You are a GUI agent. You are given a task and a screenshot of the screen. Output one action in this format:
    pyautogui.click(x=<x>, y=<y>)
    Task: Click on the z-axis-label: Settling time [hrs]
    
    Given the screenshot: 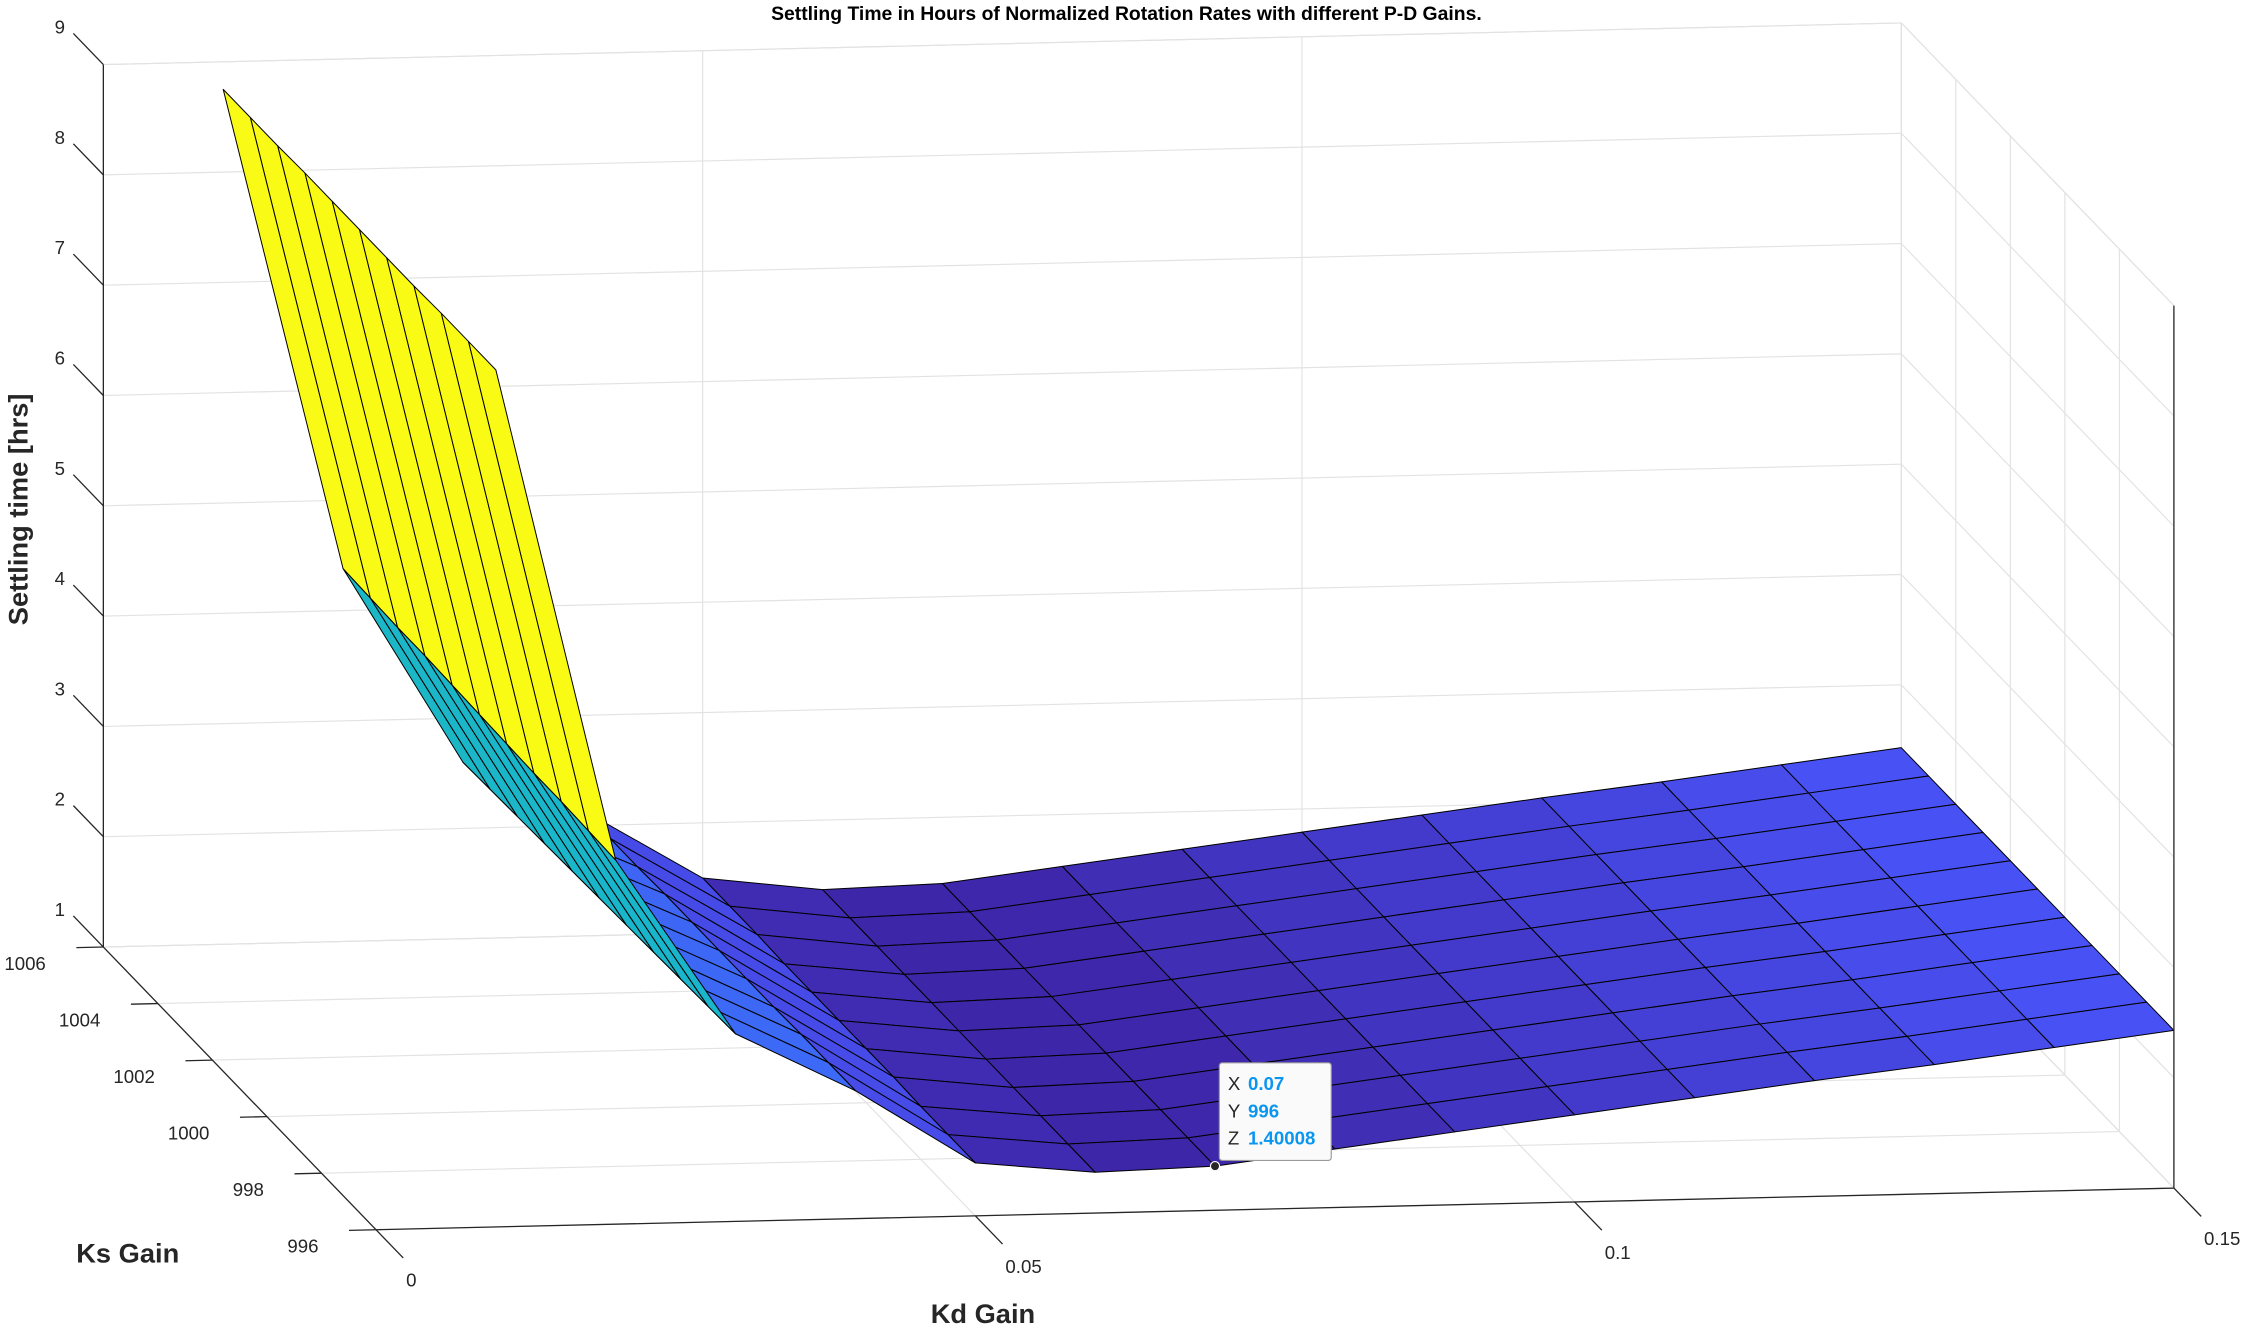 What is the action you would take?
    pyautogui.click(x=17, y=510)
    